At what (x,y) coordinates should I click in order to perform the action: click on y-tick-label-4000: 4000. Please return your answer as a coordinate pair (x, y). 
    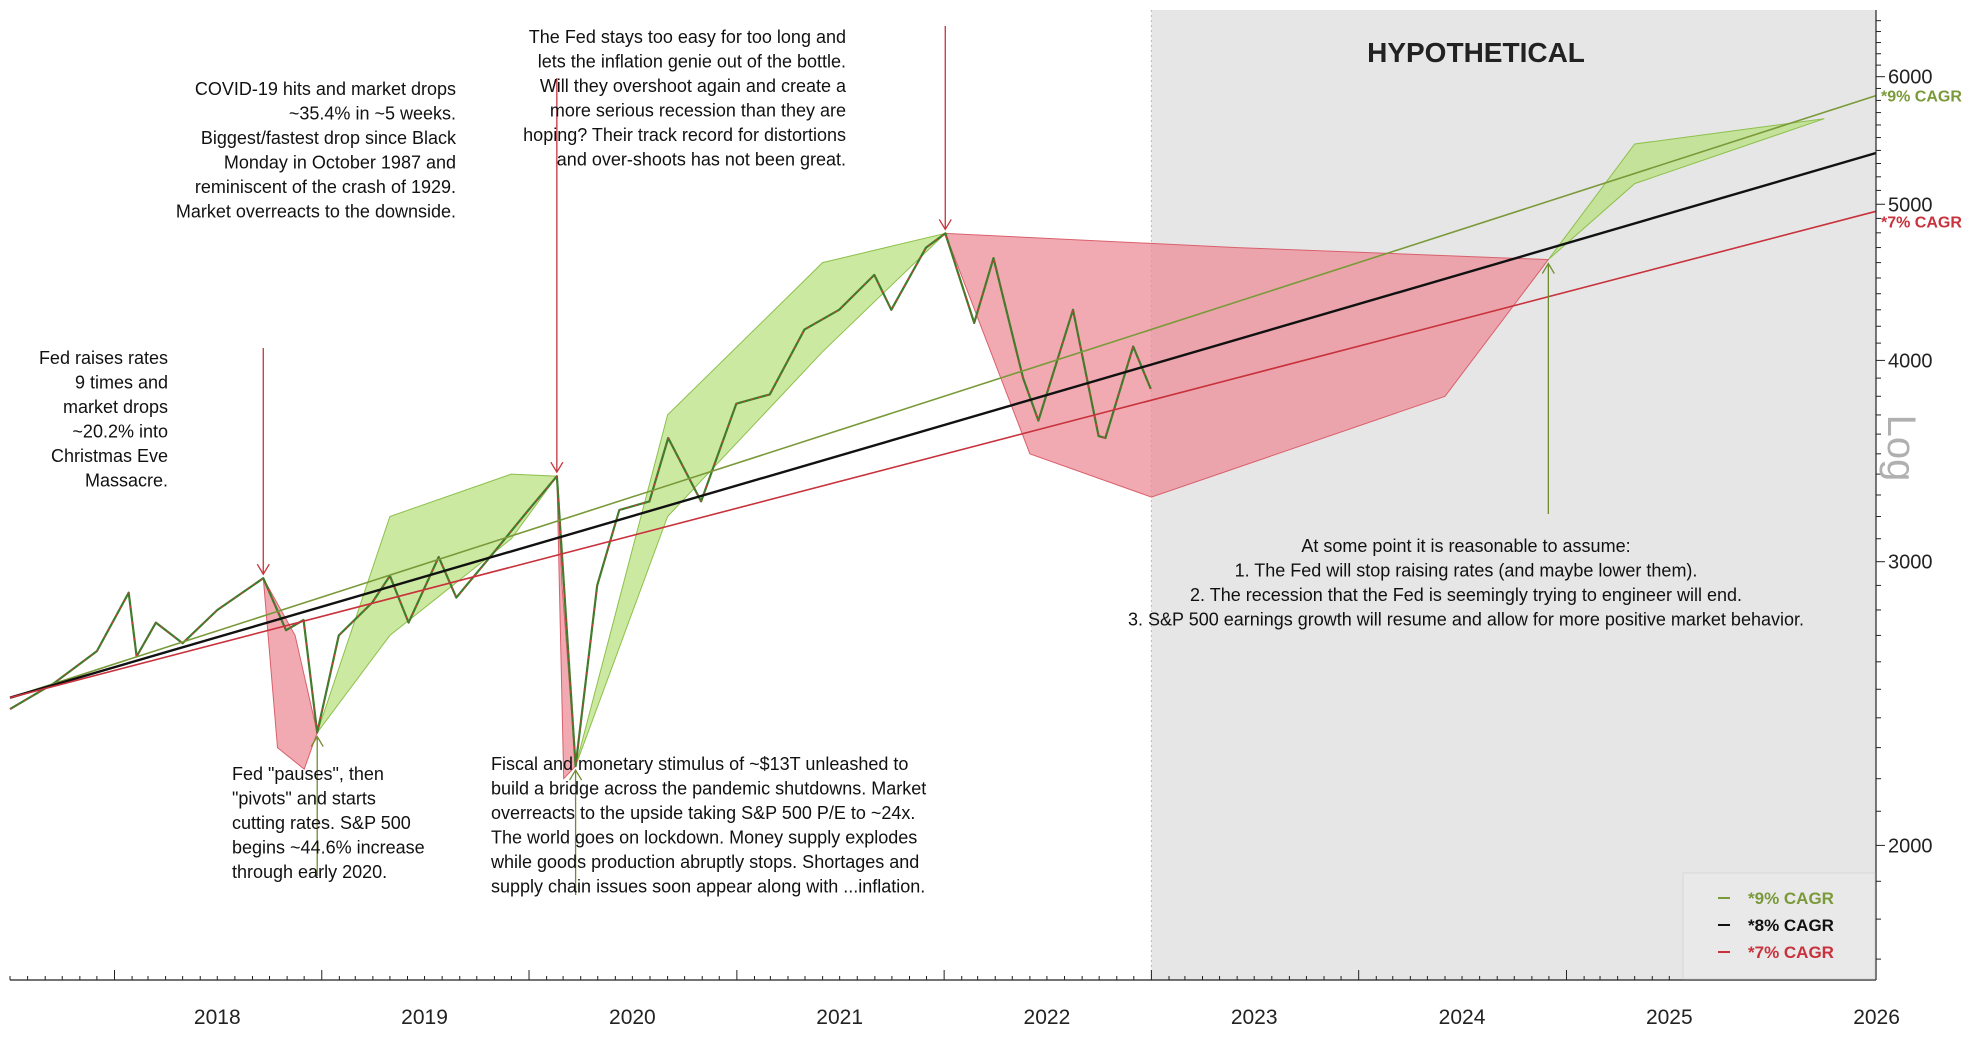
    Looking at the image, I should click on (1910, 361).